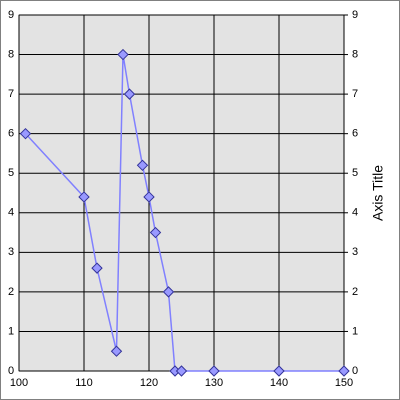  Describe the element at coordinates (19, 383) in the screenshot. I see `x-tick-label: 100` at that location.